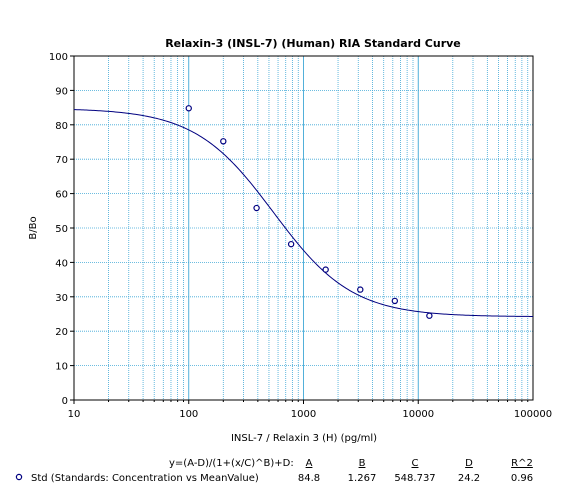 The width and height of the screenshot is (570, 494). I want to click on x-tick-label: 1000, so click(303, 414).